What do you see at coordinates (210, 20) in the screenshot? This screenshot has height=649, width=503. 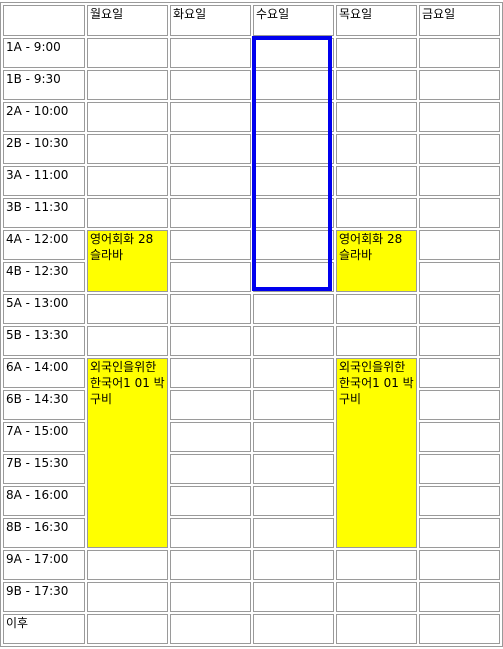 I see `day-header-tue: 화요일` at bounding box center [210, 20].